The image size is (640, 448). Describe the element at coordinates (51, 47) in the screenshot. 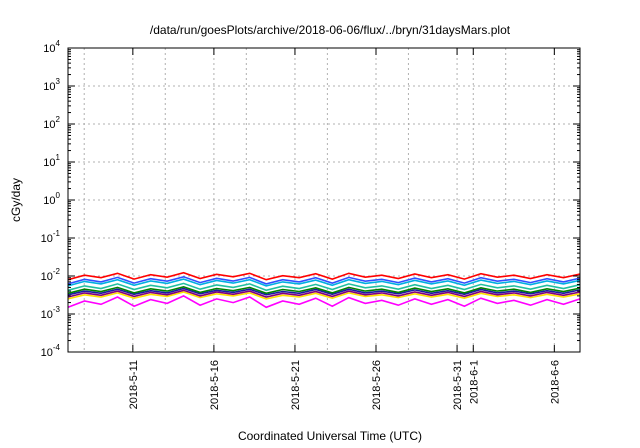

I see `y-tick-label: 10⁴` at that location.